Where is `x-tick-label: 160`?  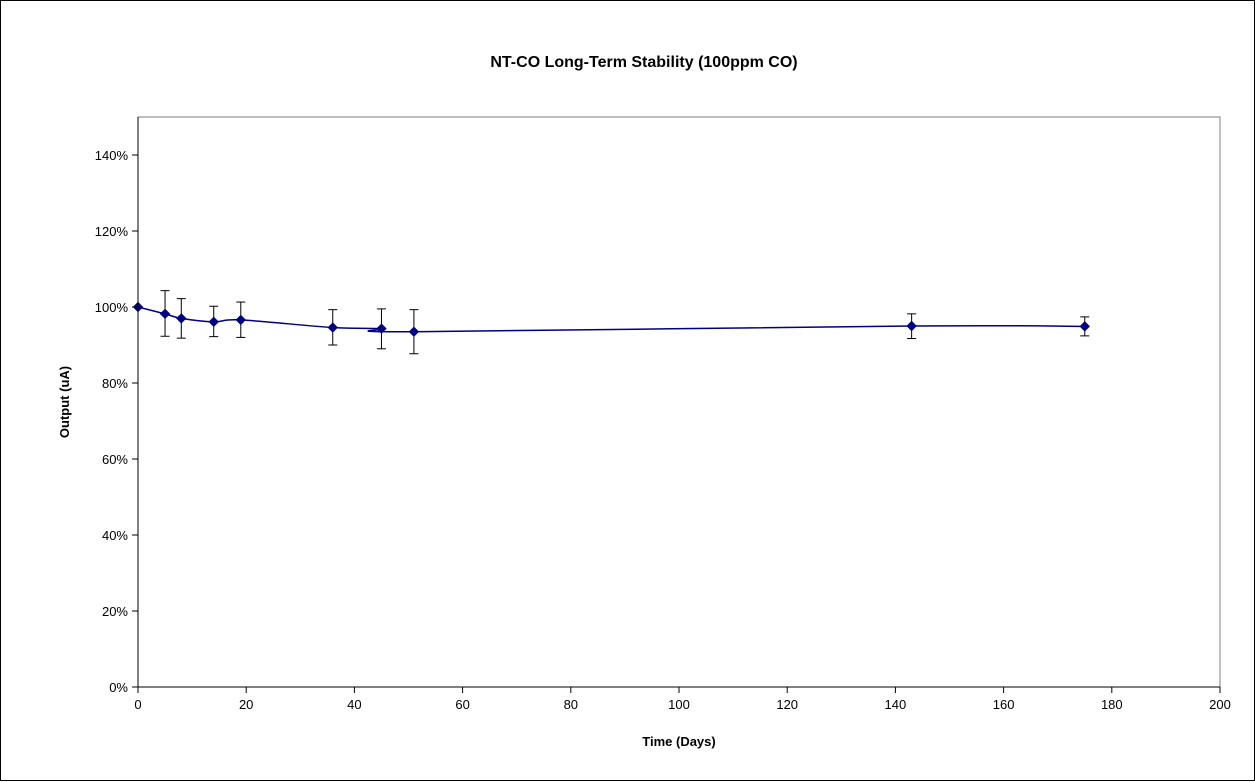
x-tick-label: 160 is located at coordinates (1004, 704).